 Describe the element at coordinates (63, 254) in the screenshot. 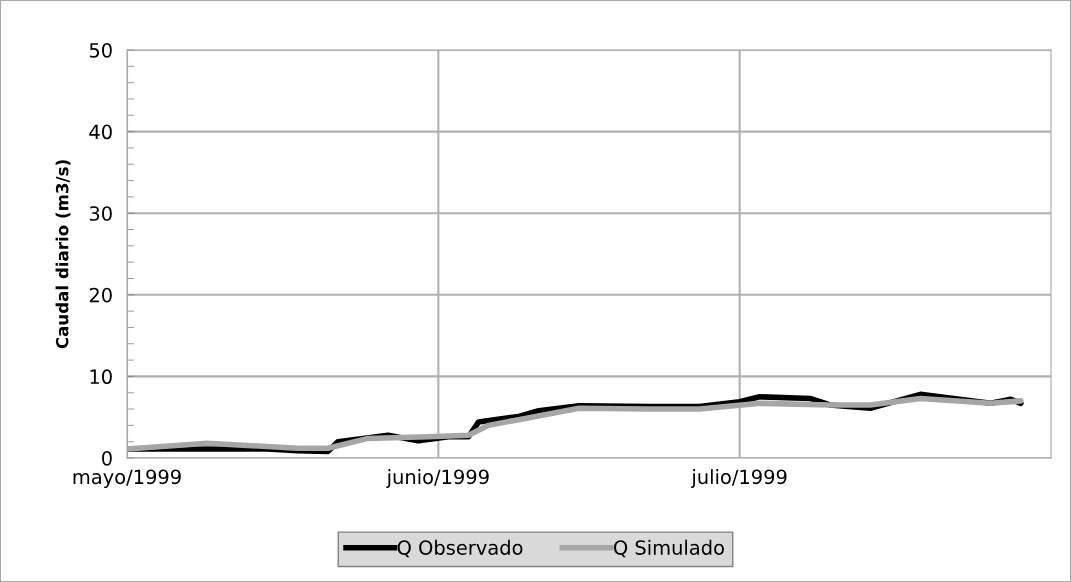

I see `y-axis-title: Caudal diario (m3/s)` at that location.